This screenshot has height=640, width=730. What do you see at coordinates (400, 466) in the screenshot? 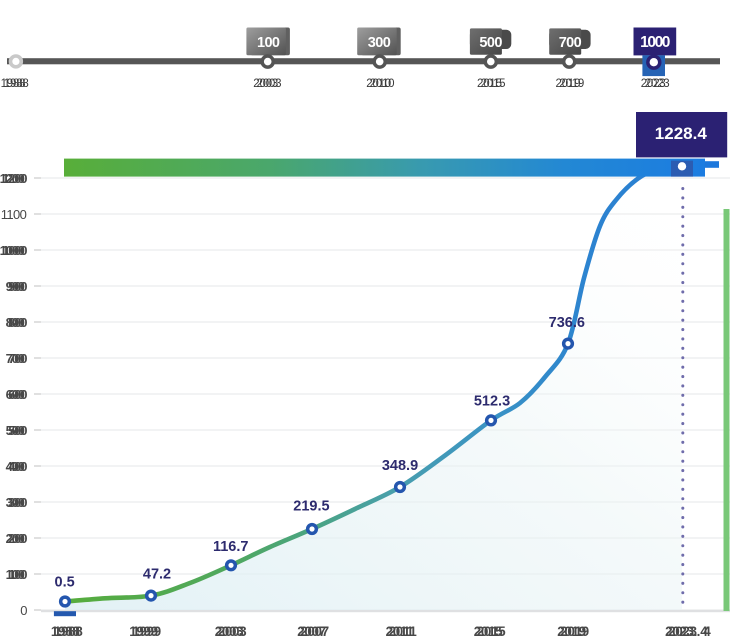
I see `svg-text: 348.9` at bounding box center [400, 466].